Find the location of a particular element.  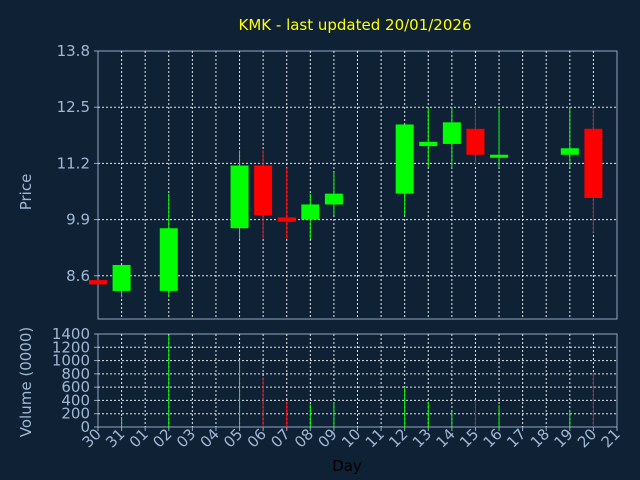

volume-tick-label: 600 is located at coordinates (75, 387).